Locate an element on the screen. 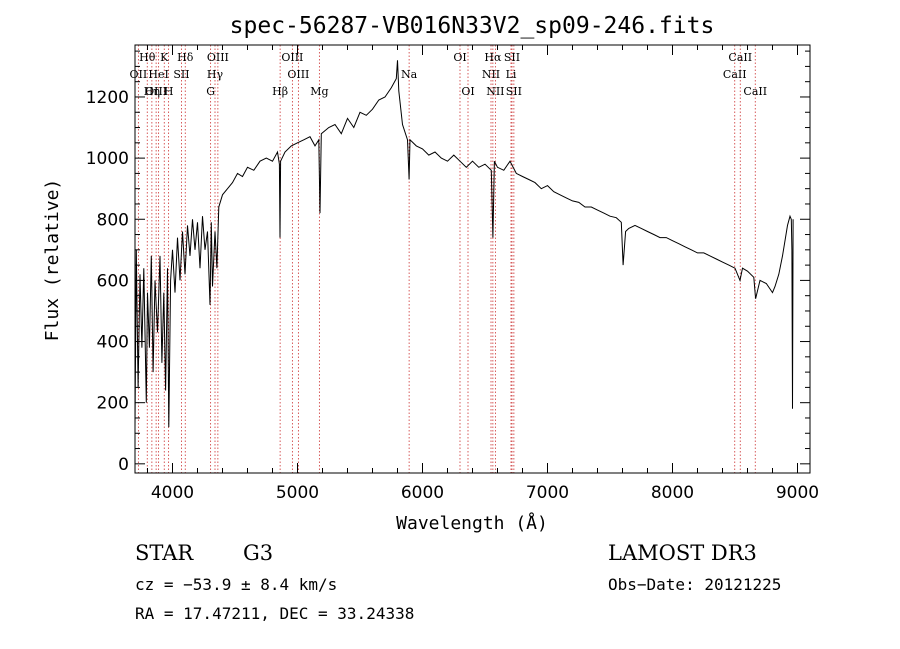 The width and height of the screenshot is (900, 649). x-tick-label: 9000 is located at coordinates (797, 493).